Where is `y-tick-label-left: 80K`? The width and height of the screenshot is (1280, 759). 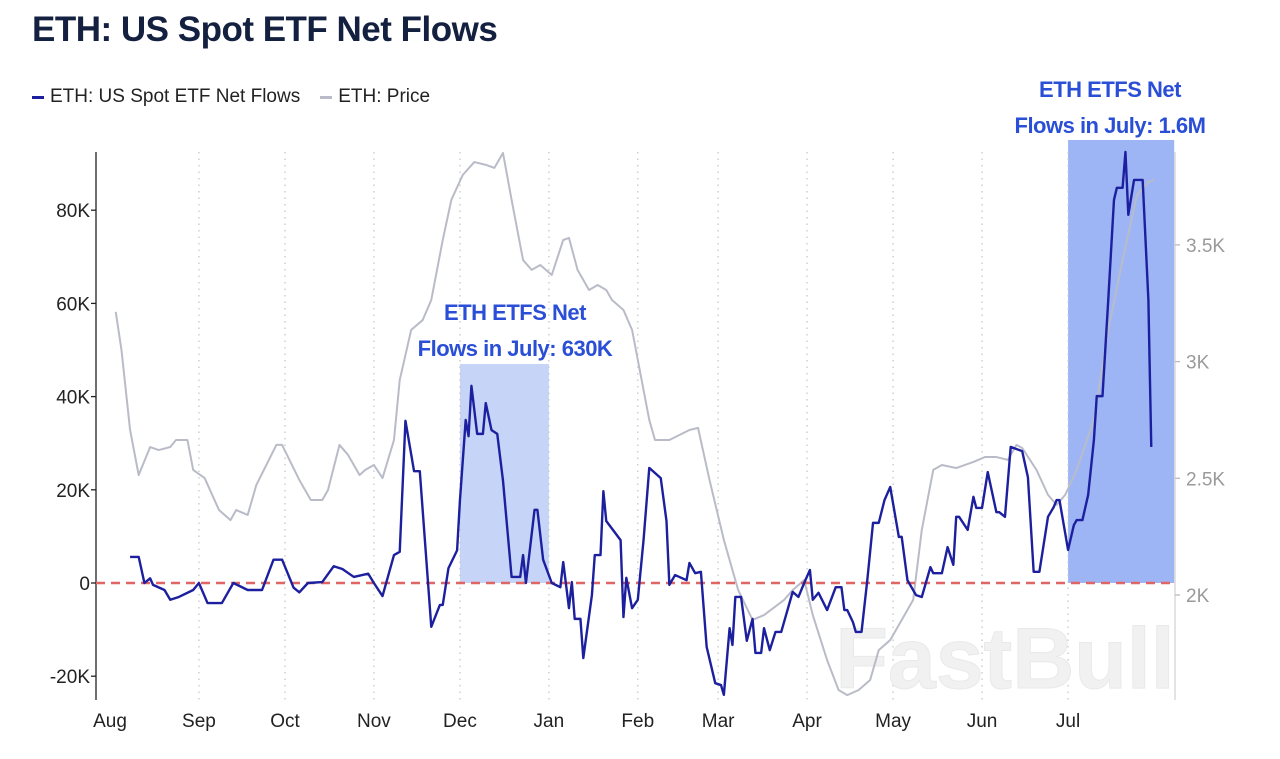 y-tick-label-left: 80K is located at coordinates (73, 211).